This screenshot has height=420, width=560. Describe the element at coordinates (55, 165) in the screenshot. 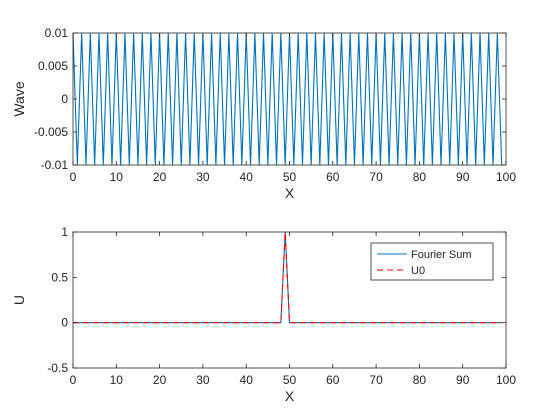

I see `wave-plot-y-tick-label: -0.01` at that location.